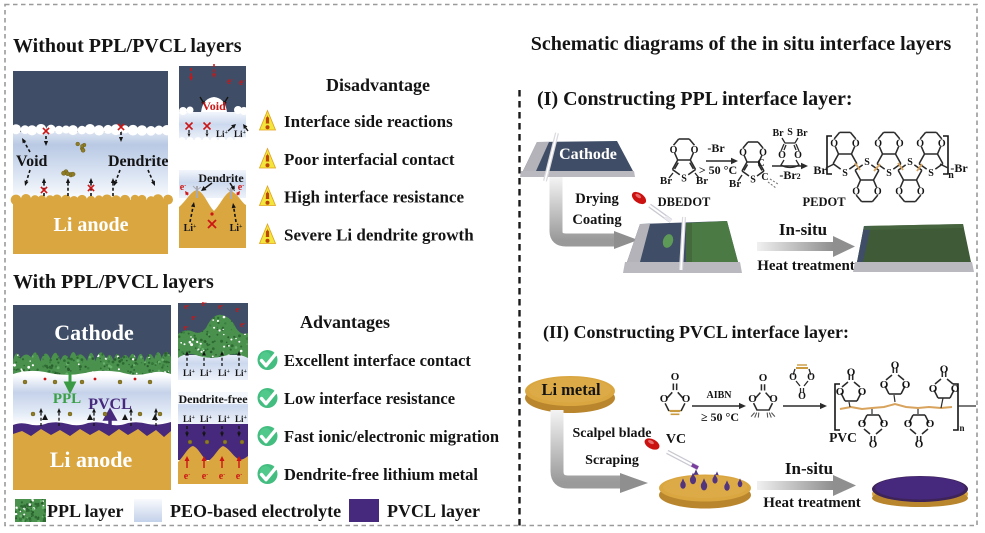  Describe the element at coordinates (843, 437) in the screenshot. I see `svg-text: PVC` at that location.